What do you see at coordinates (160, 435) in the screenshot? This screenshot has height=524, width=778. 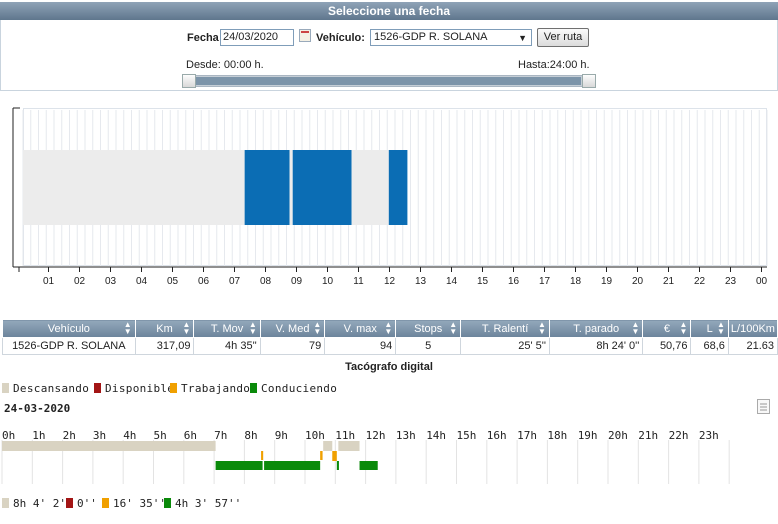 I see `hour-label: 5h` at bounding box center [160, 435].